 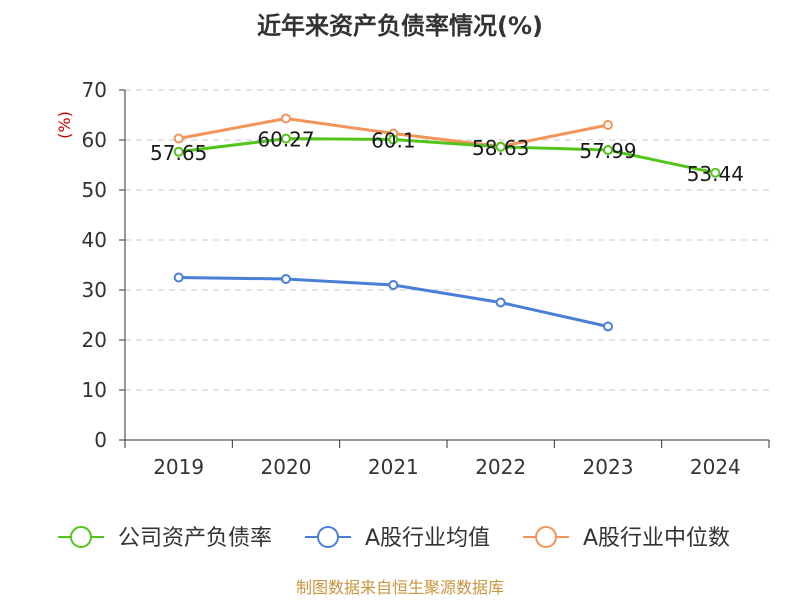 I want to click on y-tick-label: 50, so click(x=94, y=190).